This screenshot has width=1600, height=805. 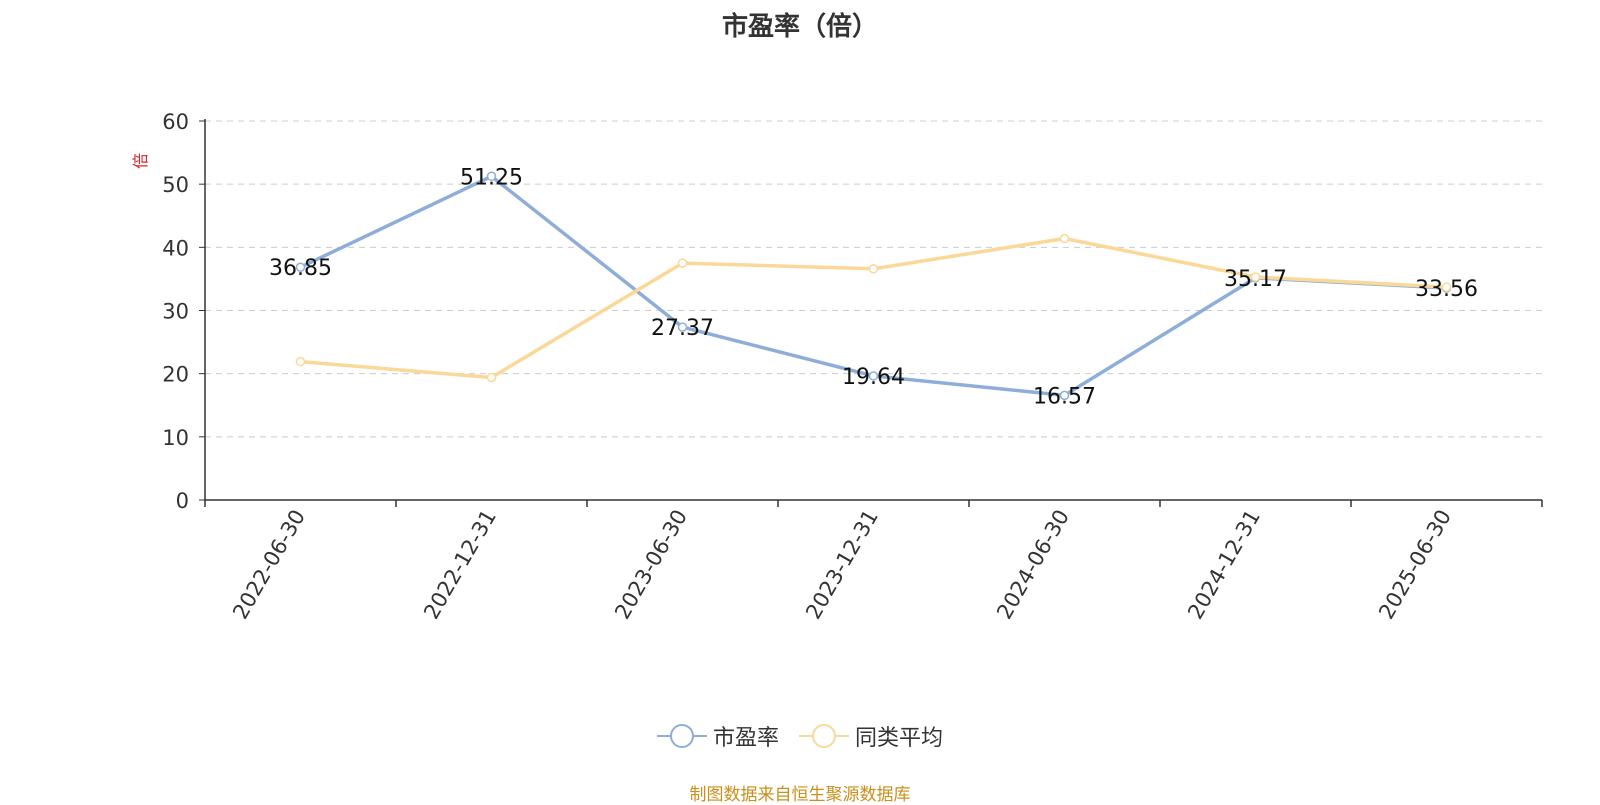 I want to click on legend-item-series-1: 市盈率, so click(x=717, y=736).